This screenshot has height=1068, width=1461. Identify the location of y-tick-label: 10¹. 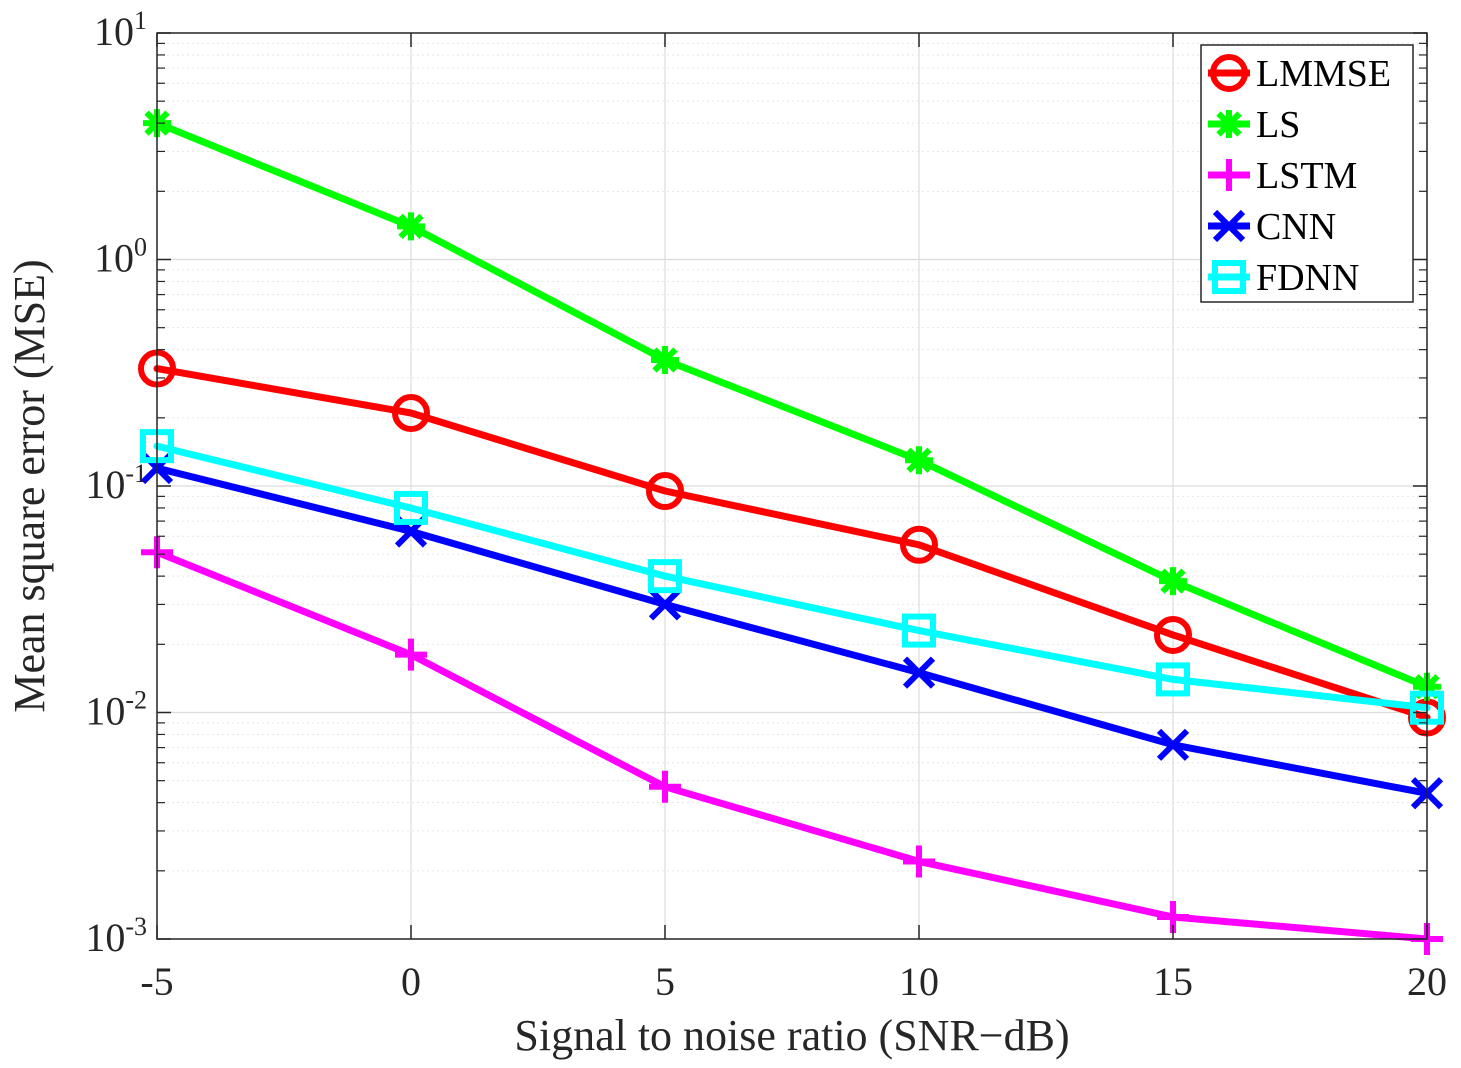
(120, 30).